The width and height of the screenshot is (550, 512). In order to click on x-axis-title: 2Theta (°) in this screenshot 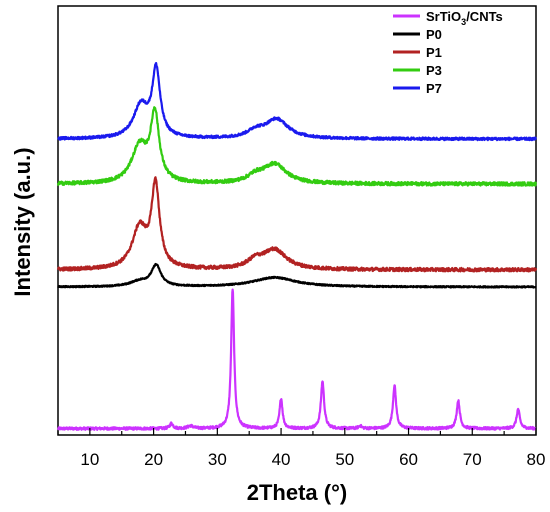, I will do `click(297, 492)`.